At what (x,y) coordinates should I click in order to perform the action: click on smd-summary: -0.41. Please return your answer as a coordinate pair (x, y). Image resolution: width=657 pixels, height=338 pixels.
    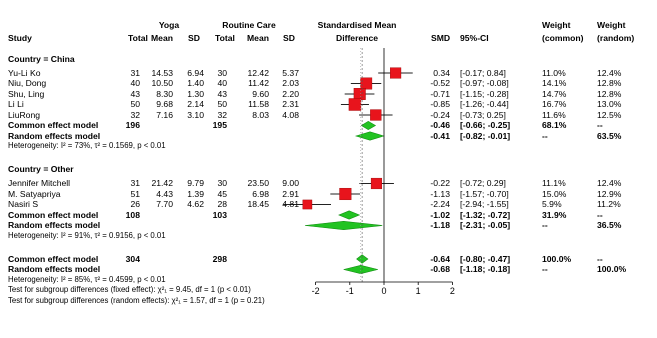
    Looking at the image, I should click on (440, 135).